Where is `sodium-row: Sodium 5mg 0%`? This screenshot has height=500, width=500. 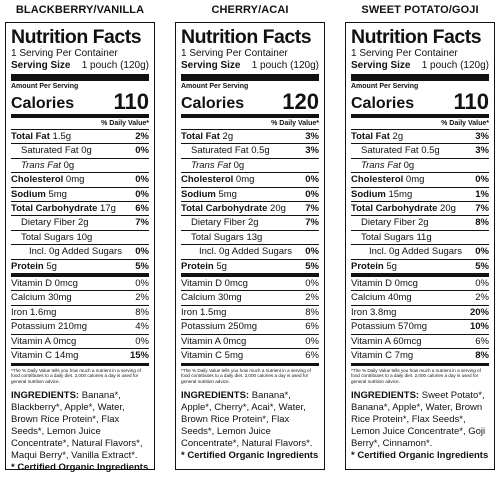
sodium-row: Sodium 5mg 0% is located at coordinates (250, 195).